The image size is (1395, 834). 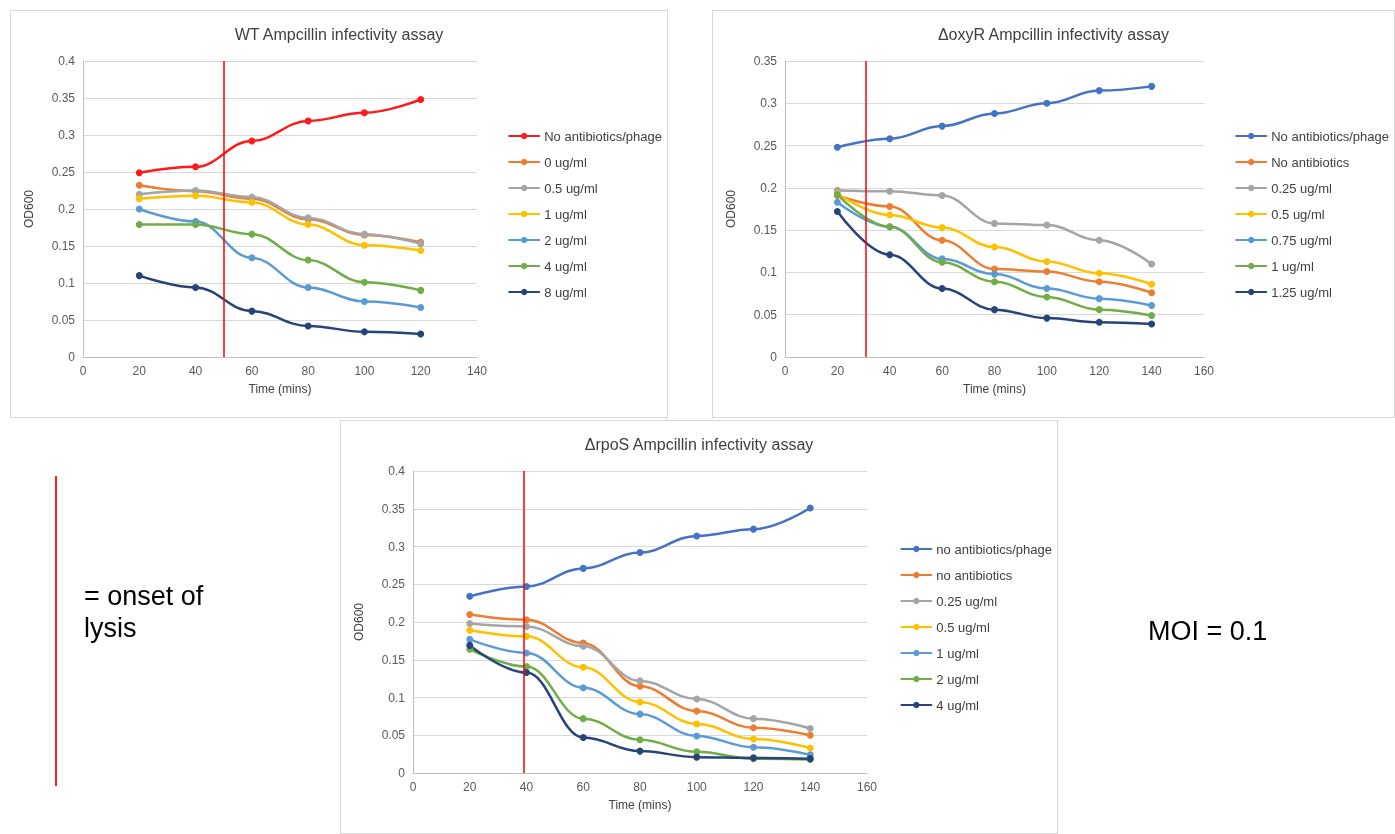 What do you see at coordinates (1208, 631) in the screenshot?
I see `text: MOI = 0.1` at bounding box center [1208, 631].